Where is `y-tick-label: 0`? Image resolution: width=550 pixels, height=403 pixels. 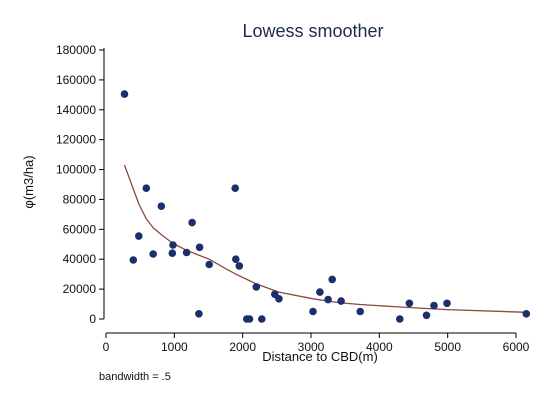 y-tick-label: 0 is located at coordinates (92, 319).